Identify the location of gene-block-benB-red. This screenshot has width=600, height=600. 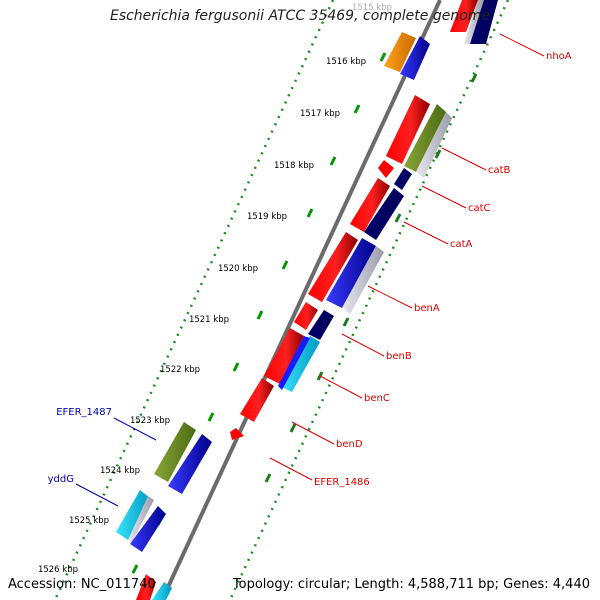
(306, 316).